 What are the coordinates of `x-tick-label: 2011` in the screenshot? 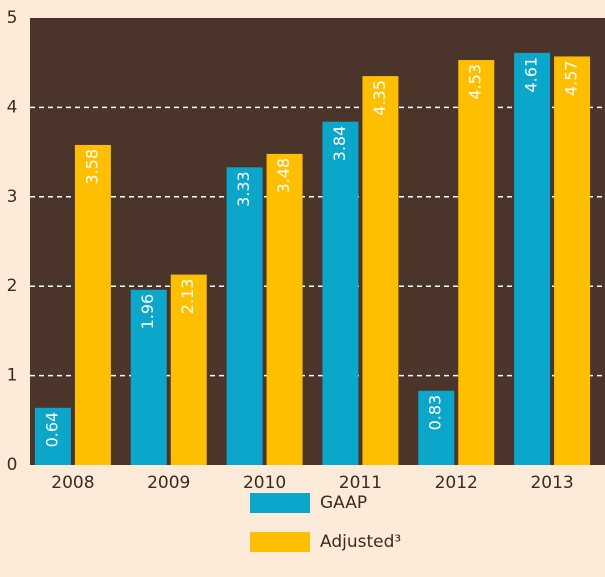 It's located at (360, 483).